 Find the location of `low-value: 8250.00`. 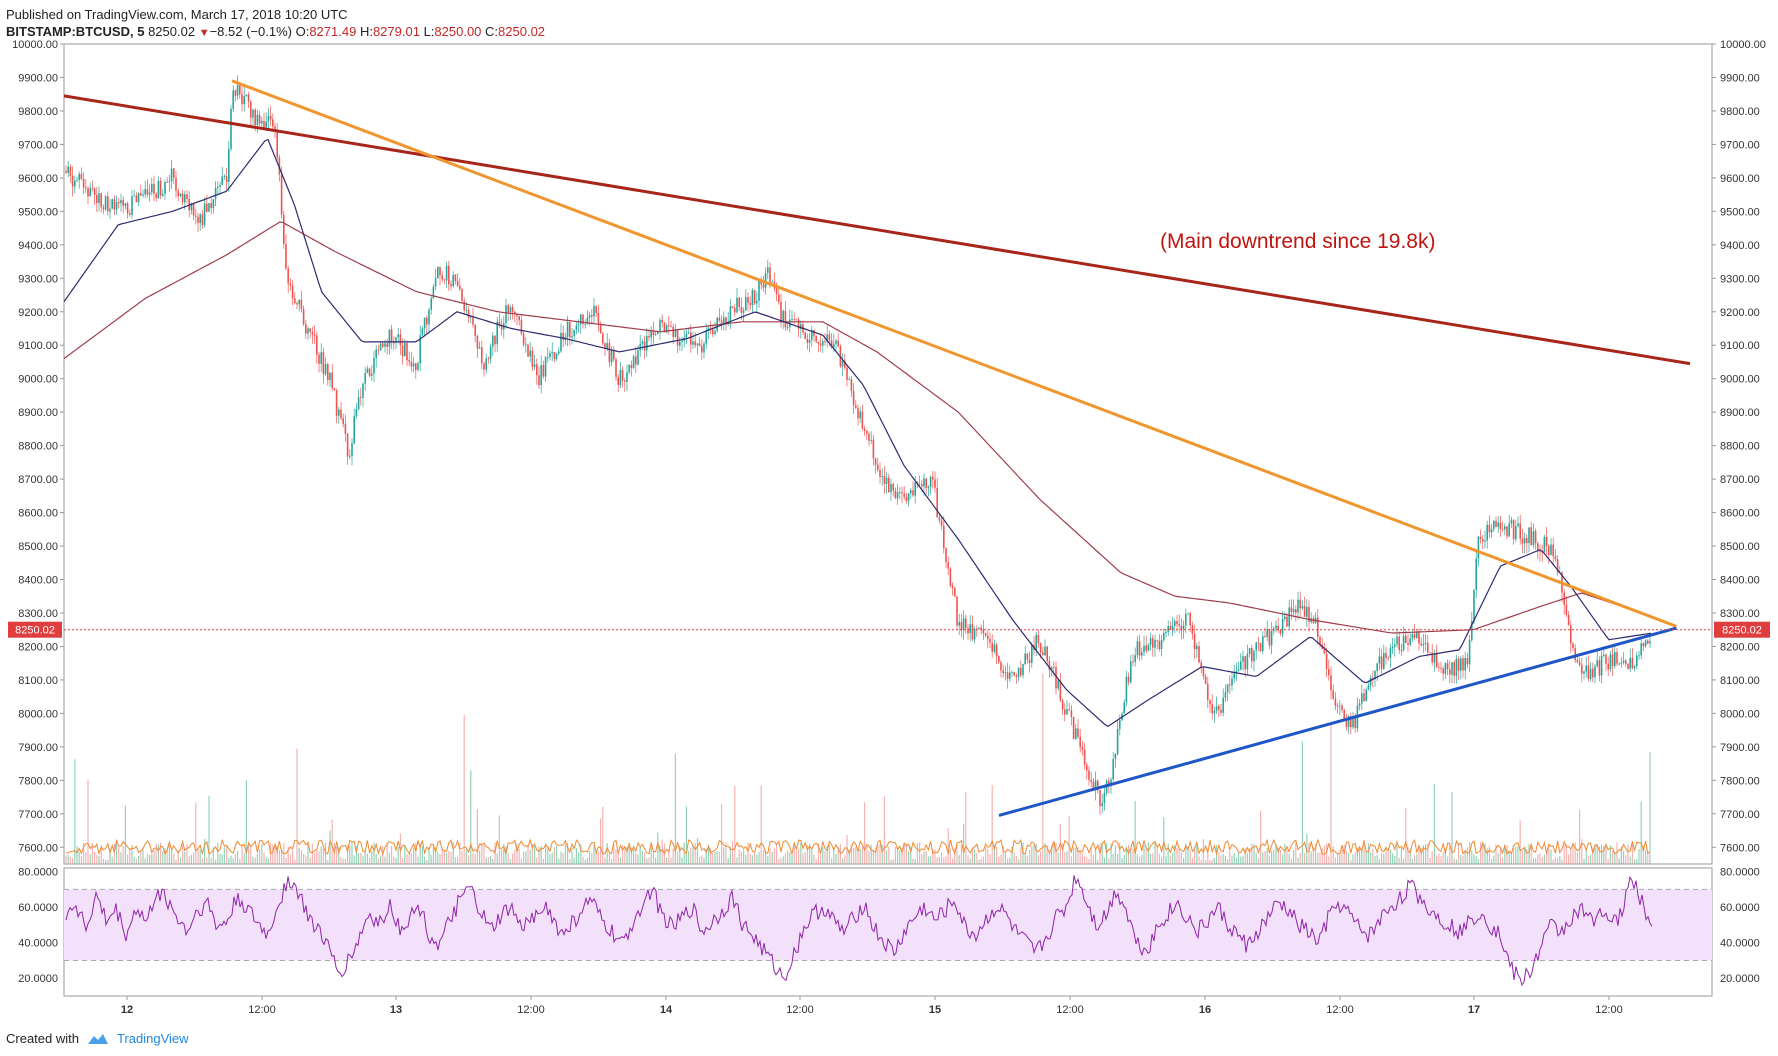

low-value: 8250.00 is located at coordinates (458, 31).